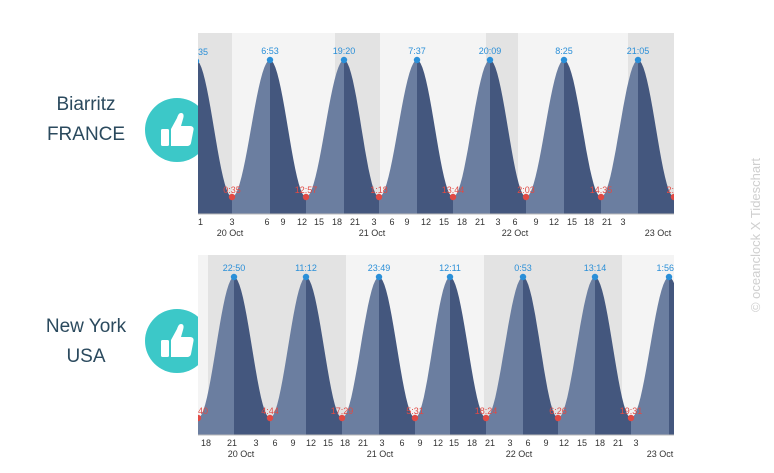 The image size is (774, 473). I want to click on x-tick-label: 15, so click(444, 222).